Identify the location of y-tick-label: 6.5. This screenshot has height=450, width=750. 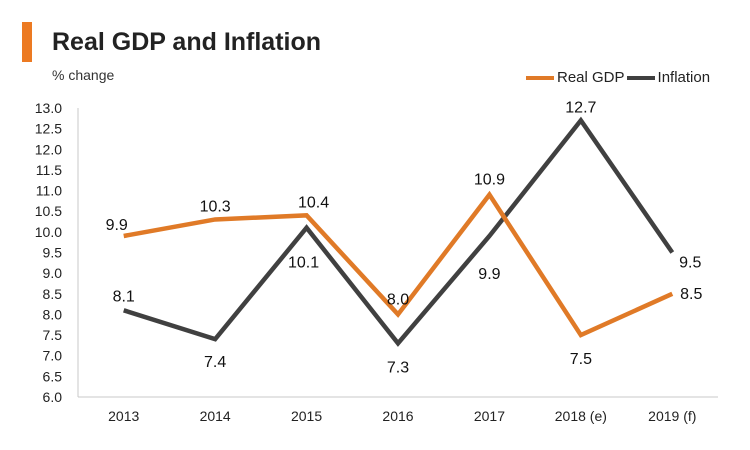
(53, 376).